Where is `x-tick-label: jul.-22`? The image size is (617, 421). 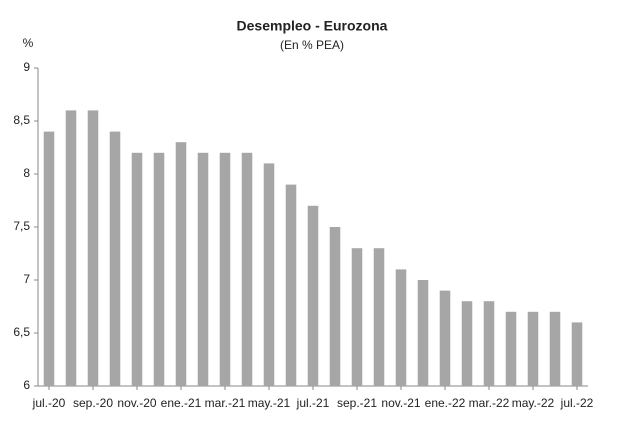
x-tick-label: jul.-22 is located at coordinates (577, 403).